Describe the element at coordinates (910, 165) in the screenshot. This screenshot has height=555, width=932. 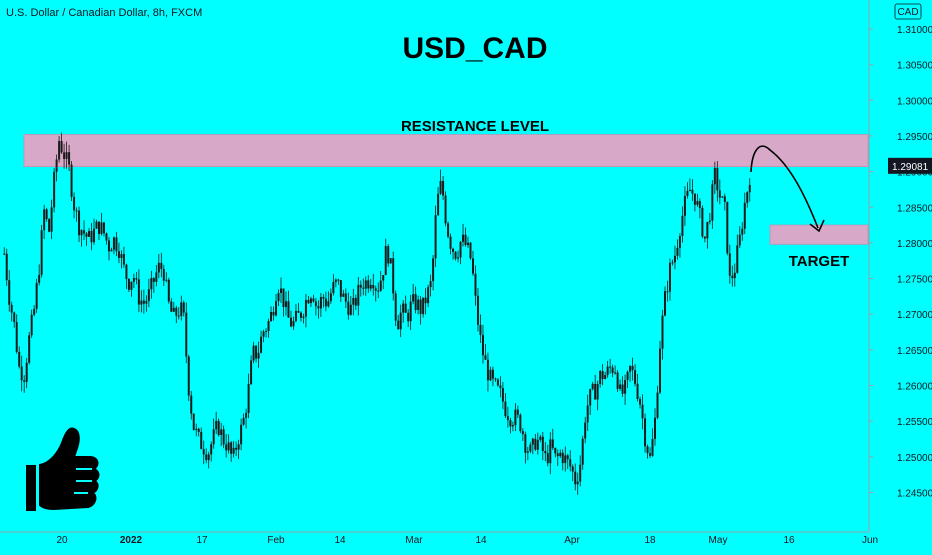
I see `price-badge: 1.29081` at that location.